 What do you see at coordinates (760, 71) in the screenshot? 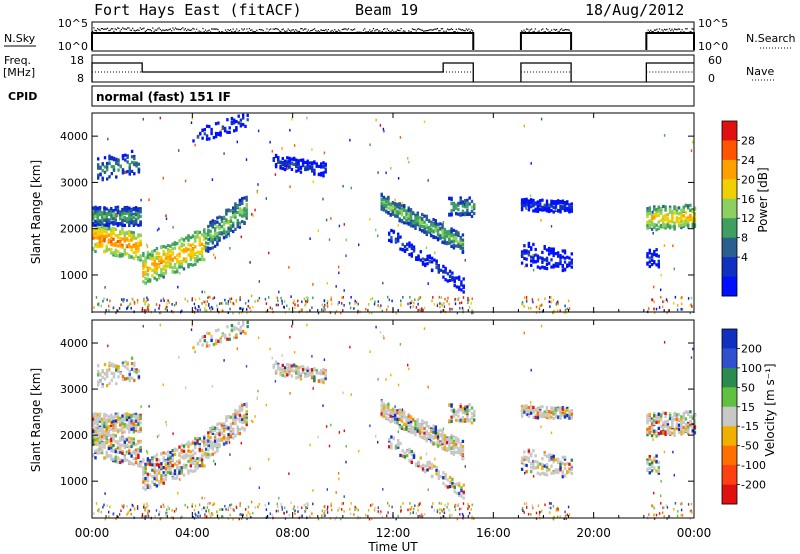
I see `nave-label: Nave` at bounding box center [760, 71].